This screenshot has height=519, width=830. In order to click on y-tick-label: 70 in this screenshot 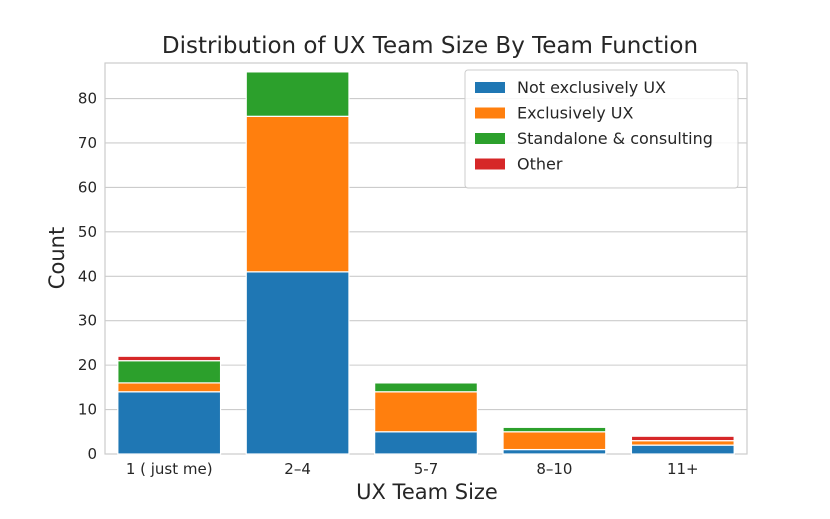, I will do `click(87, 143)`.